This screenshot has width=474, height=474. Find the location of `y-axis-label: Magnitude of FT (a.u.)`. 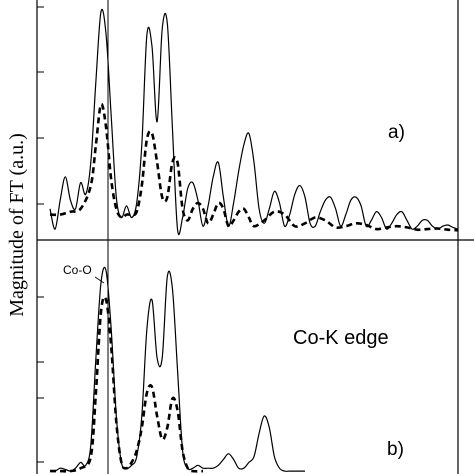

y-axis-label: Magnitude of FT (a.u.) is located at coordinates (17, 225).